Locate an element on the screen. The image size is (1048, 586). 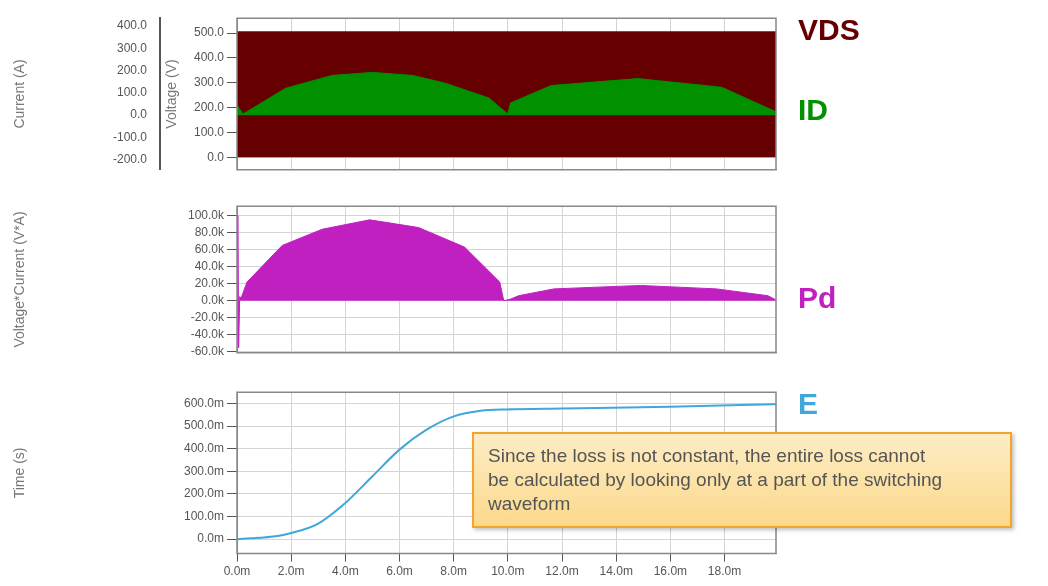
y-tick-label: -20.0k is located at coordinates (207, 317).